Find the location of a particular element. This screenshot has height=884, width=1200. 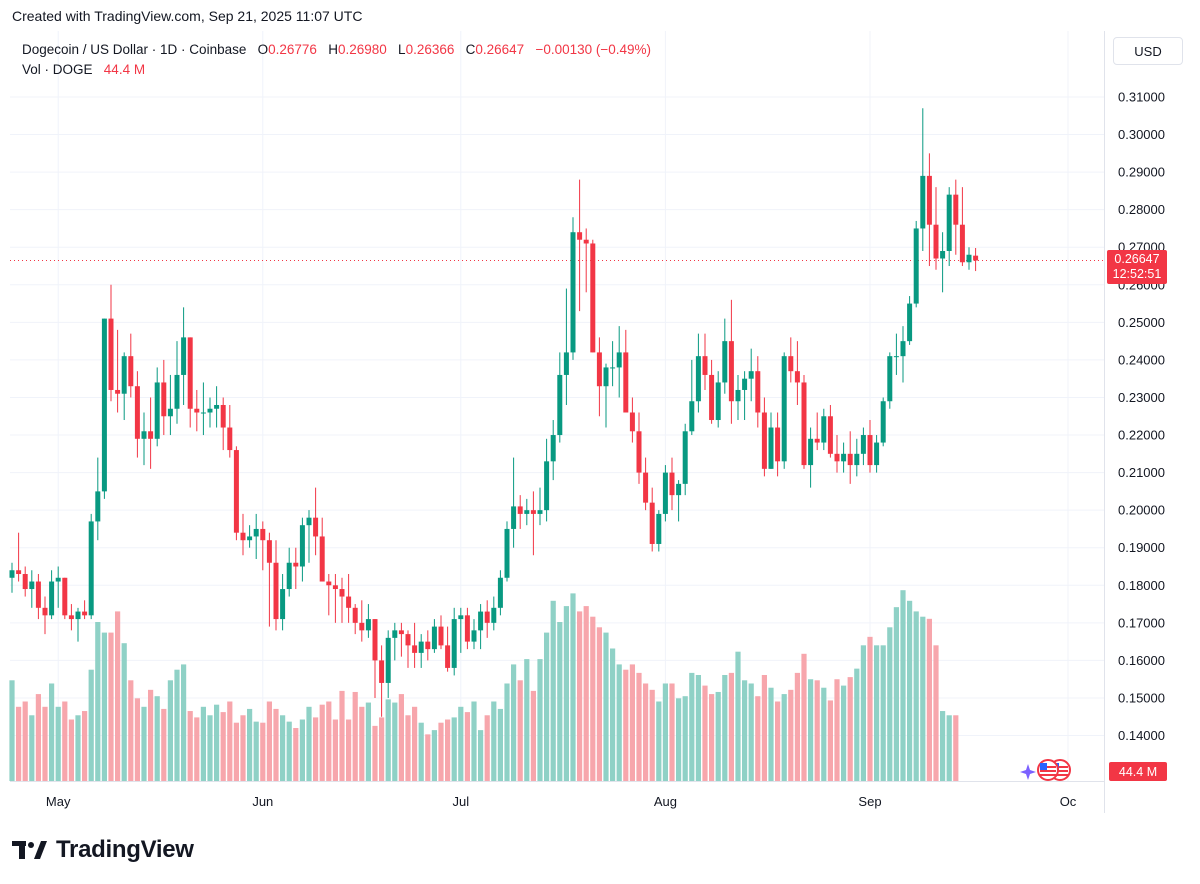

time-axis is located at coordinates (557, 797).